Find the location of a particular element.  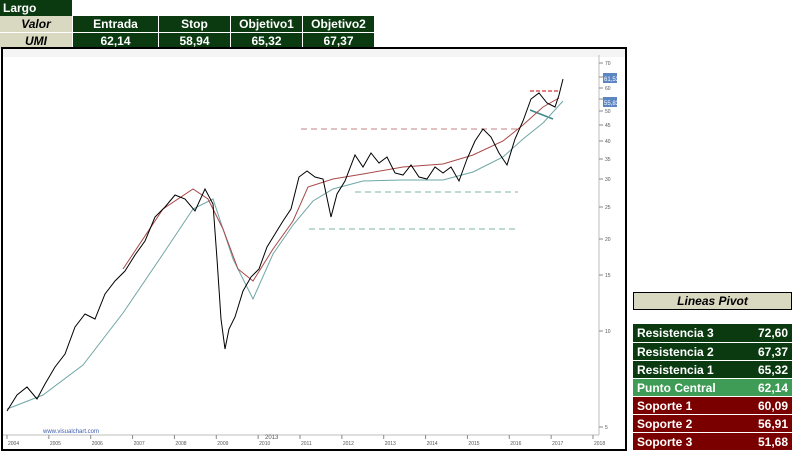

pivot-row-value: 60,09 is located at coordinates (772, 405).